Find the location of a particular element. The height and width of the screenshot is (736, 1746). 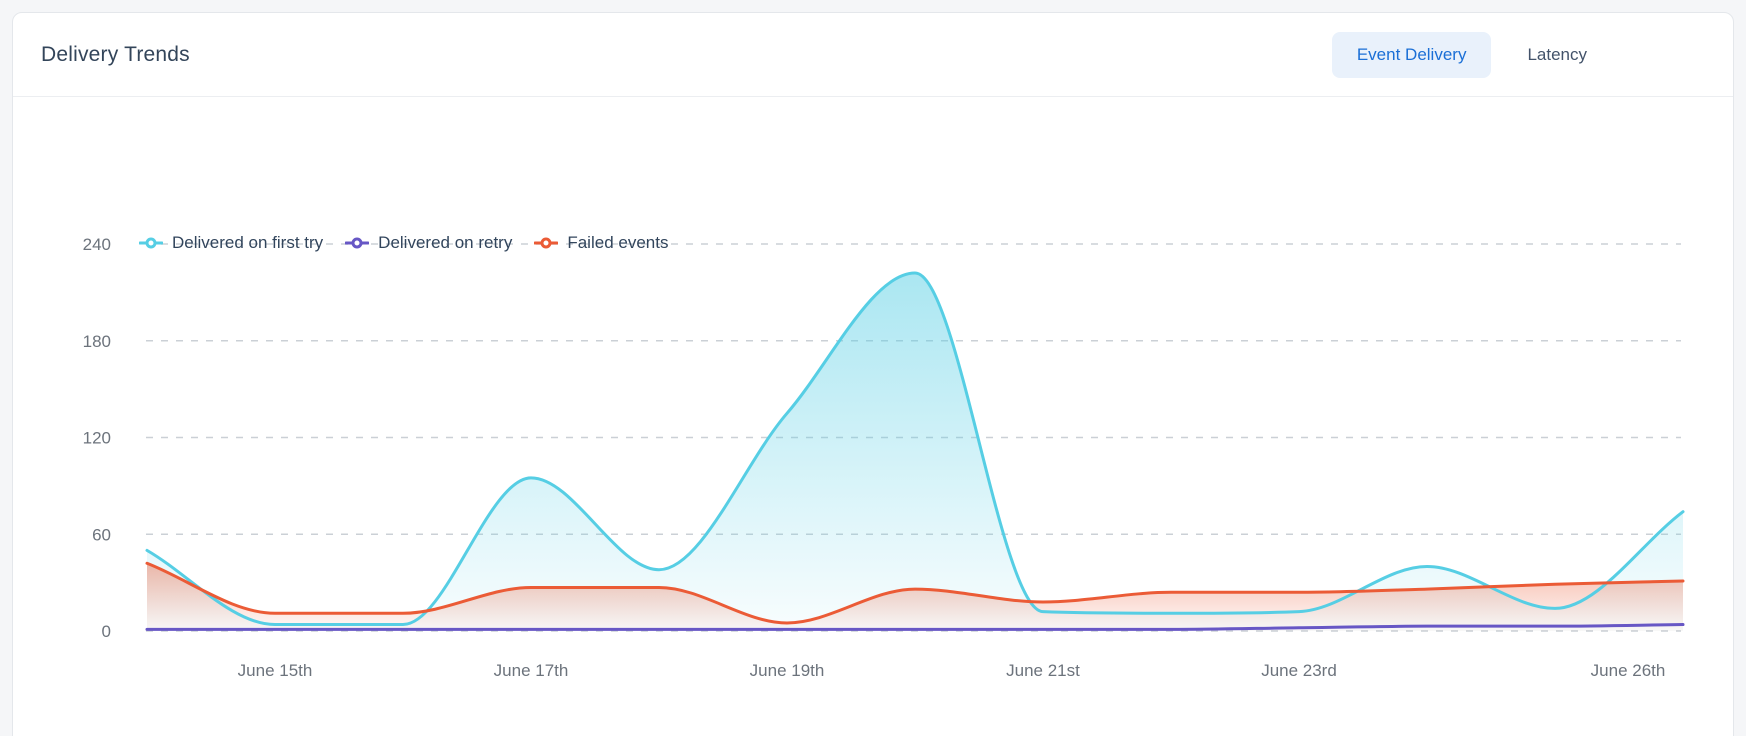

tab-group: Event Delivery Latency is located at coordinates (1459, 54).